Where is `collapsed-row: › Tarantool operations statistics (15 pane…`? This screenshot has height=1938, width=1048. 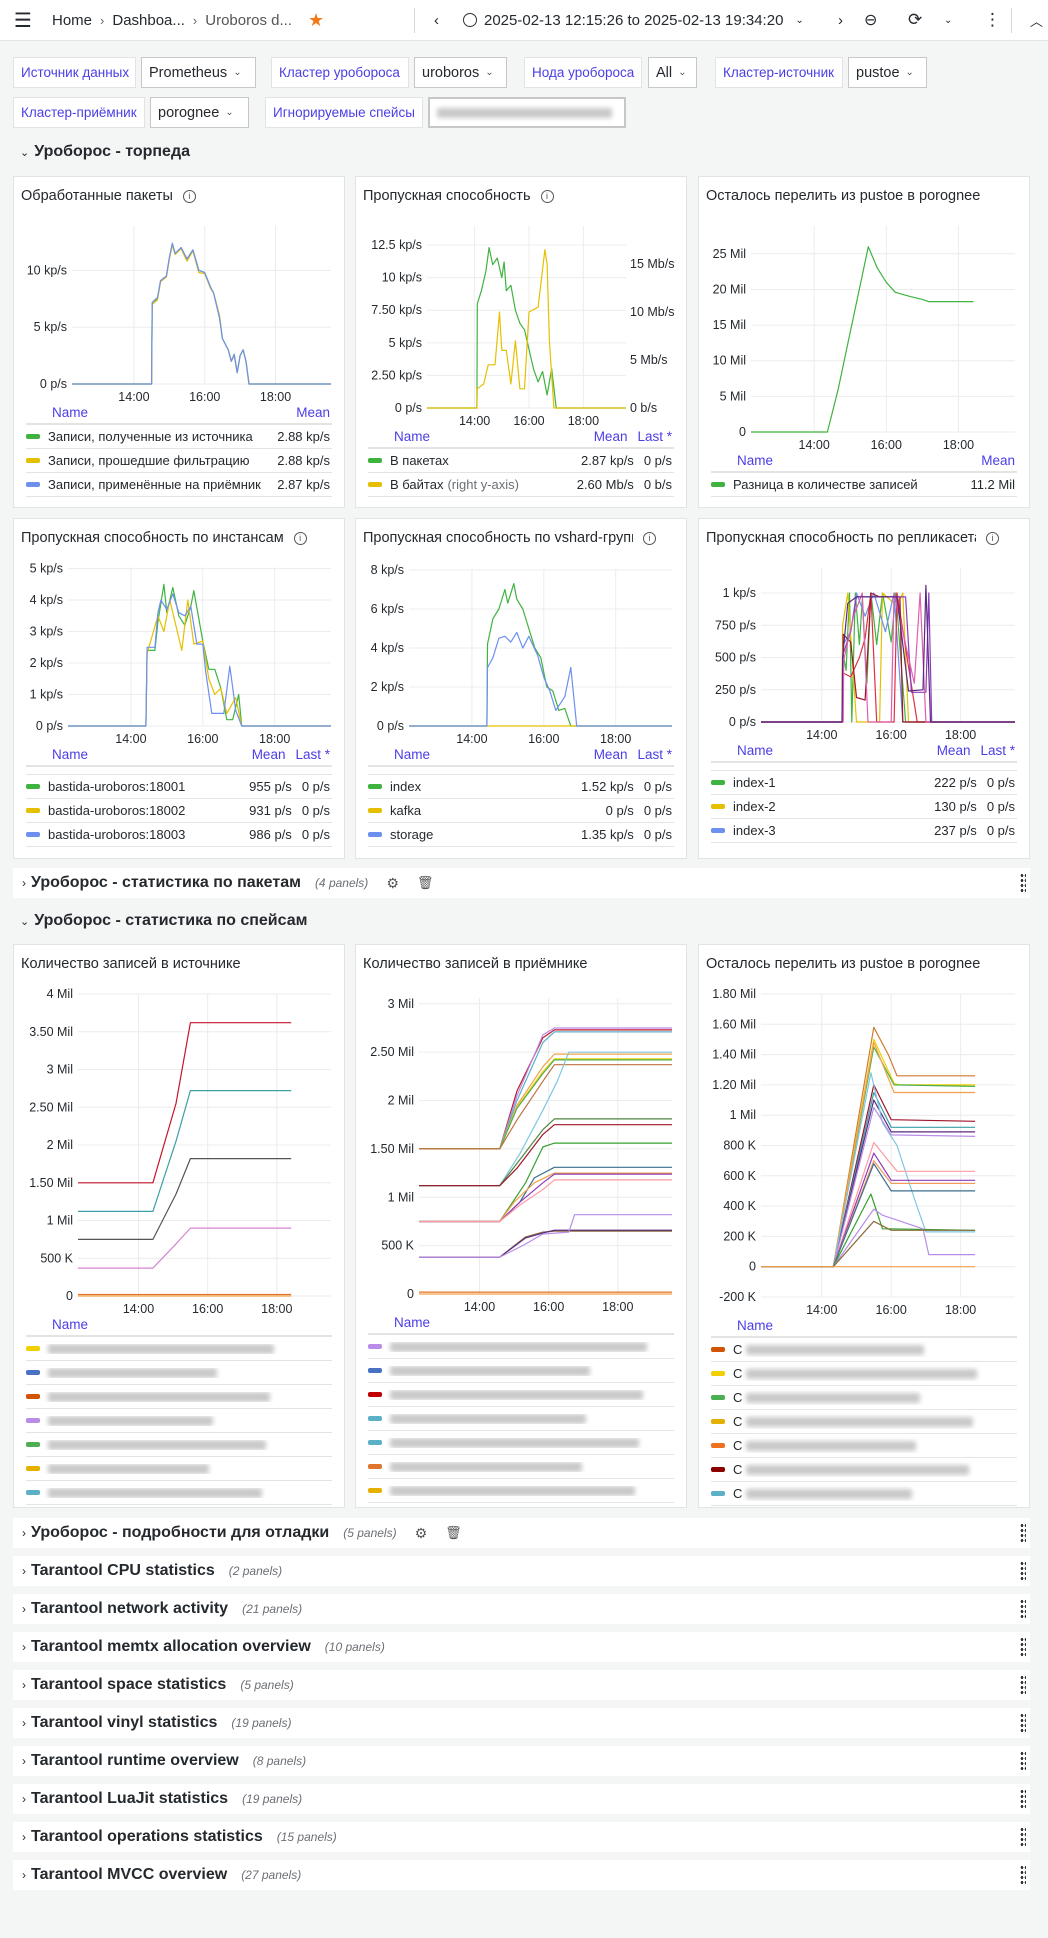 collapsed-row: › Tarantool operations statistics (15 pane… is located at coordinates (521, 1837).